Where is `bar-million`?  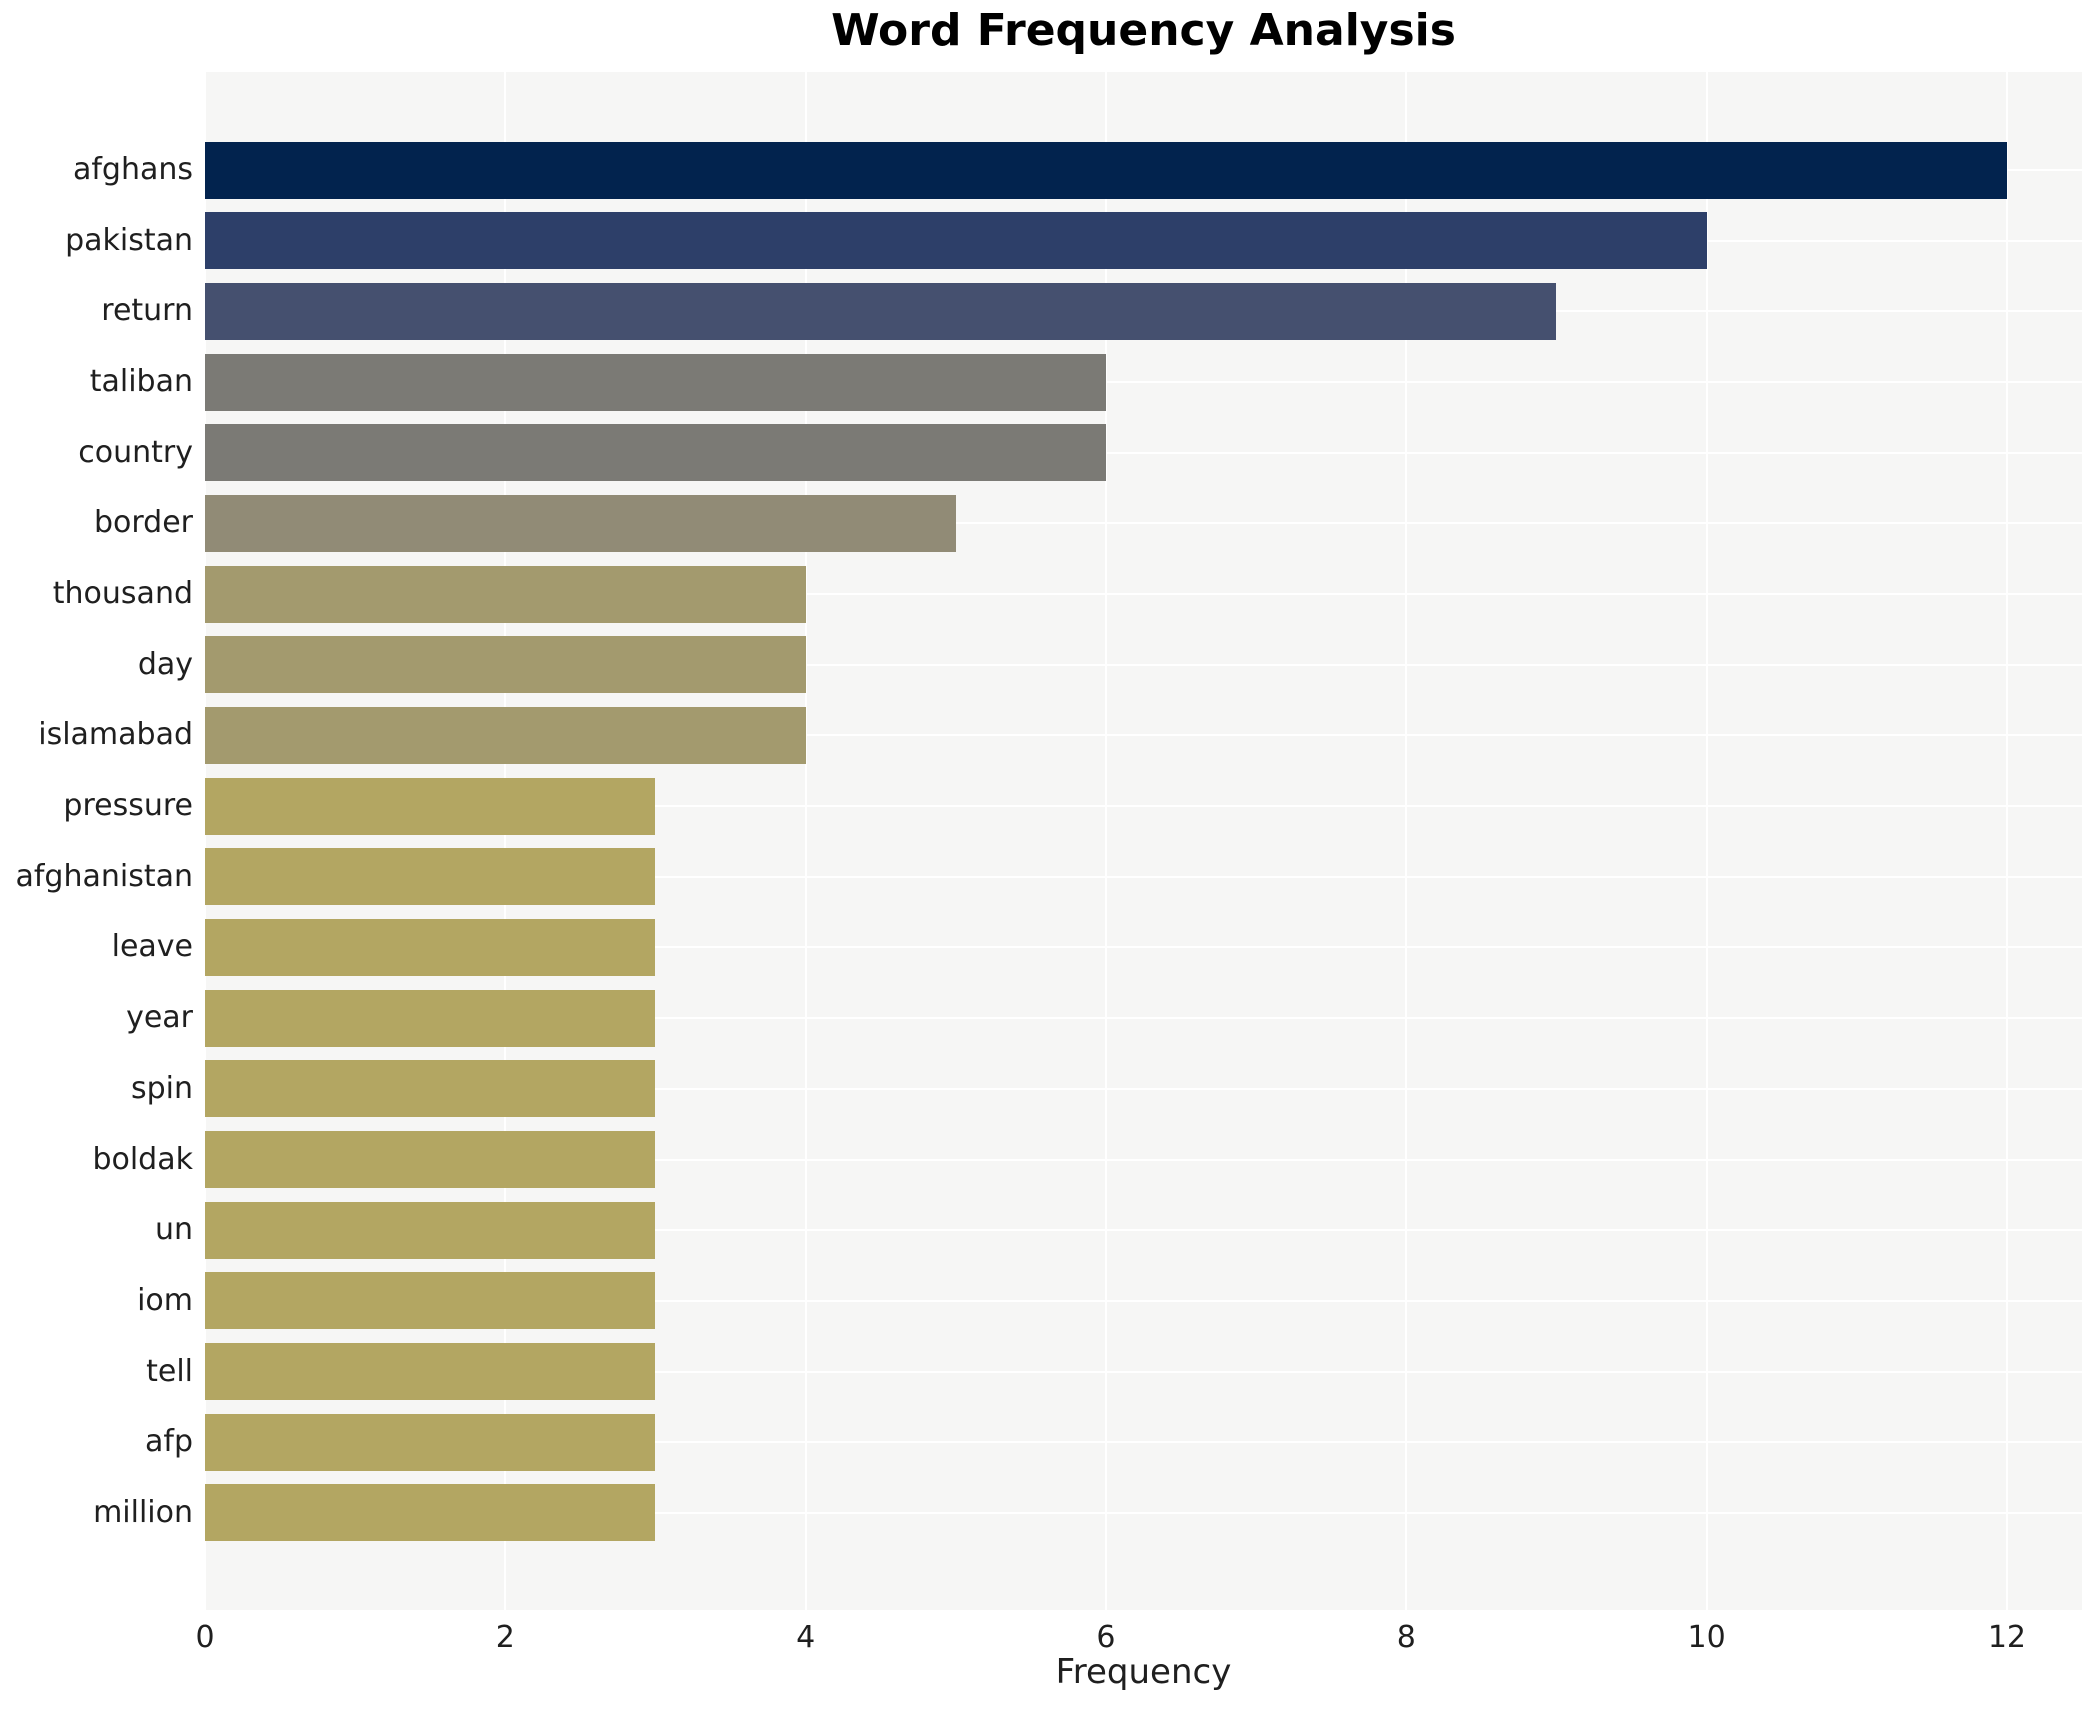 bar-million is located at coordinates (430, 1513).